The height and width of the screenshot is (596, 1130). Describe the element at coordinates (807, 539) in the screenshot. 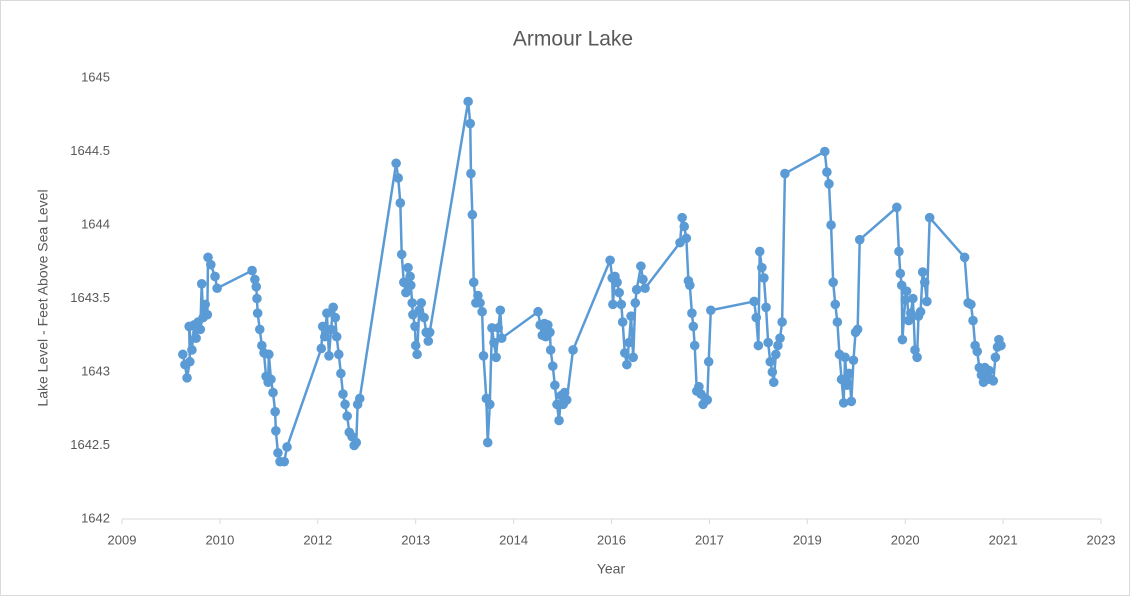

I see `x-tick-label: 2019` at that location.